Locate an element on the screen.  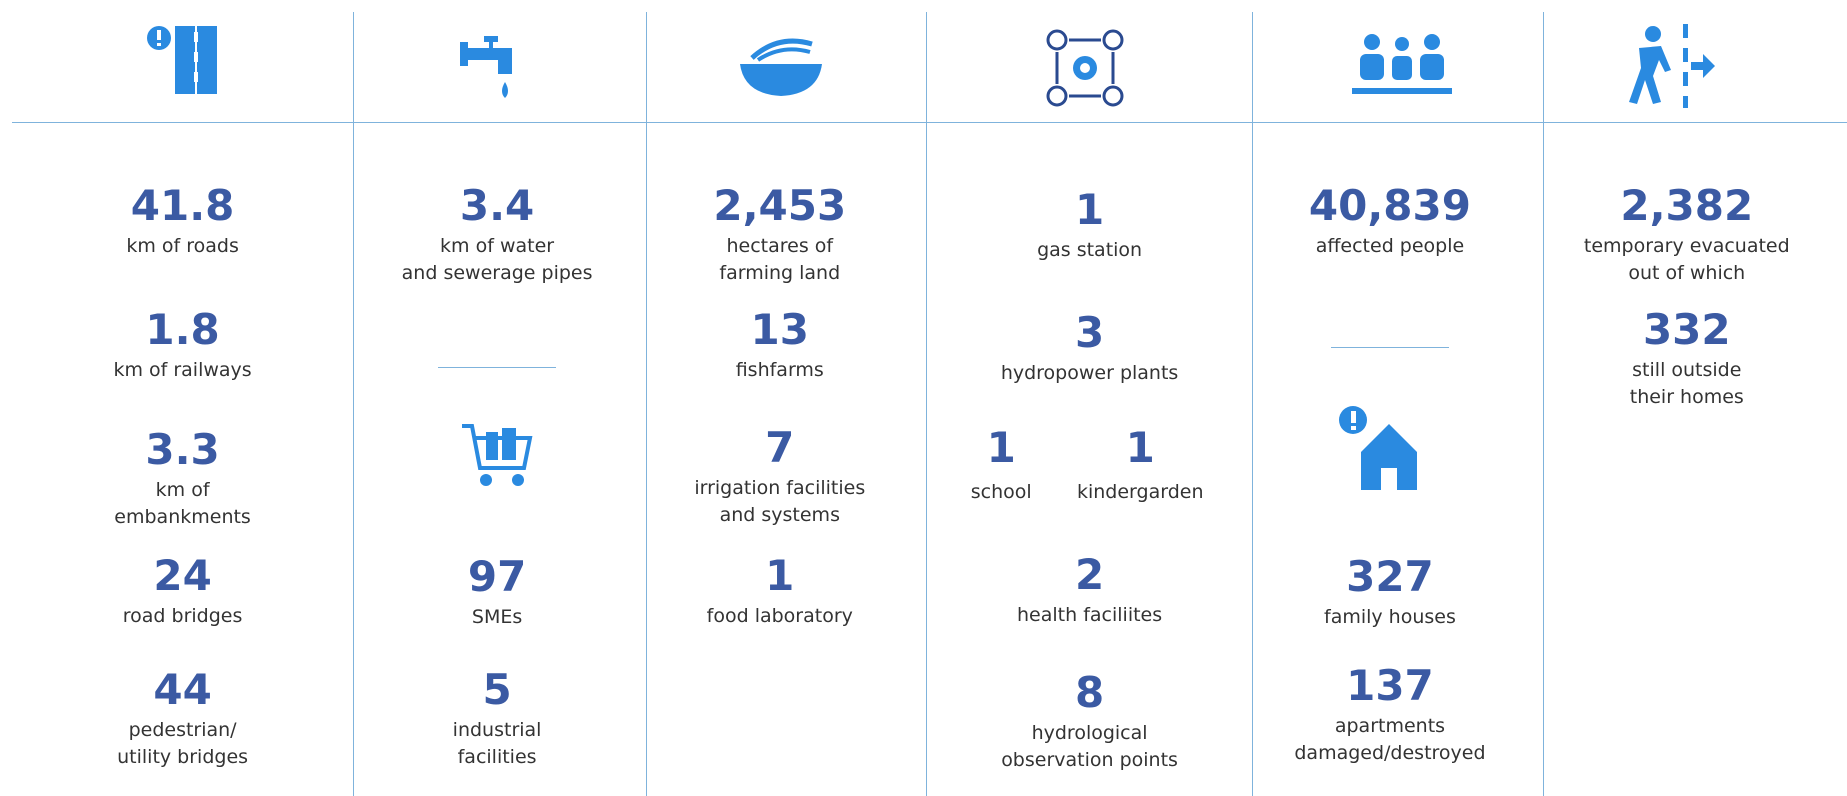
label-line: and systems is located at coordinates (779, 514).